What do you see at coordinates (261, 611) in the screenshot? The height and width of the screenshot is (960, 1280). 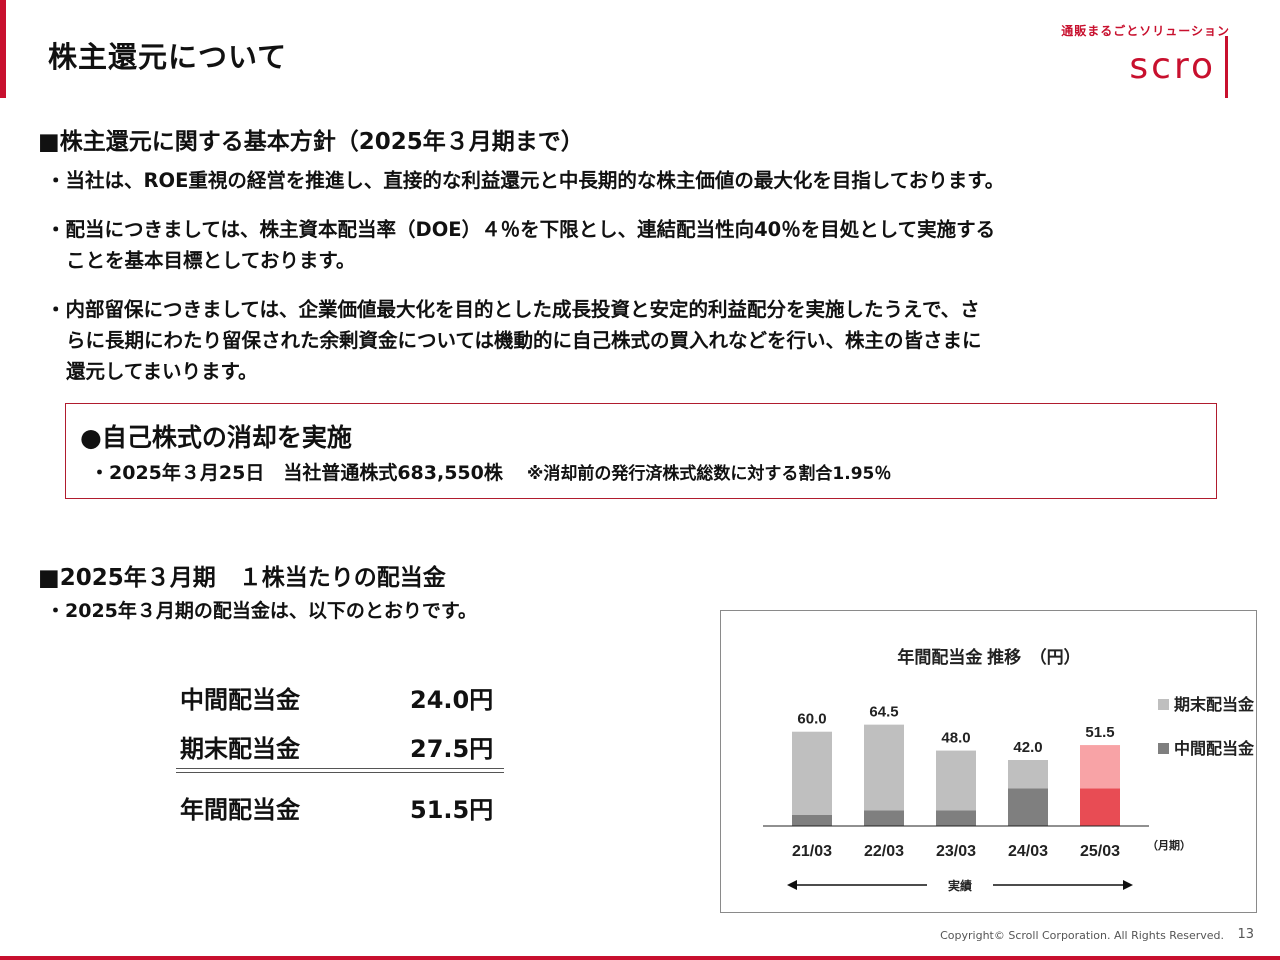 I see `dividend-intro: ・2025年３月期の配当金は、以下のとおりです。` at bounding box center [261, 611].